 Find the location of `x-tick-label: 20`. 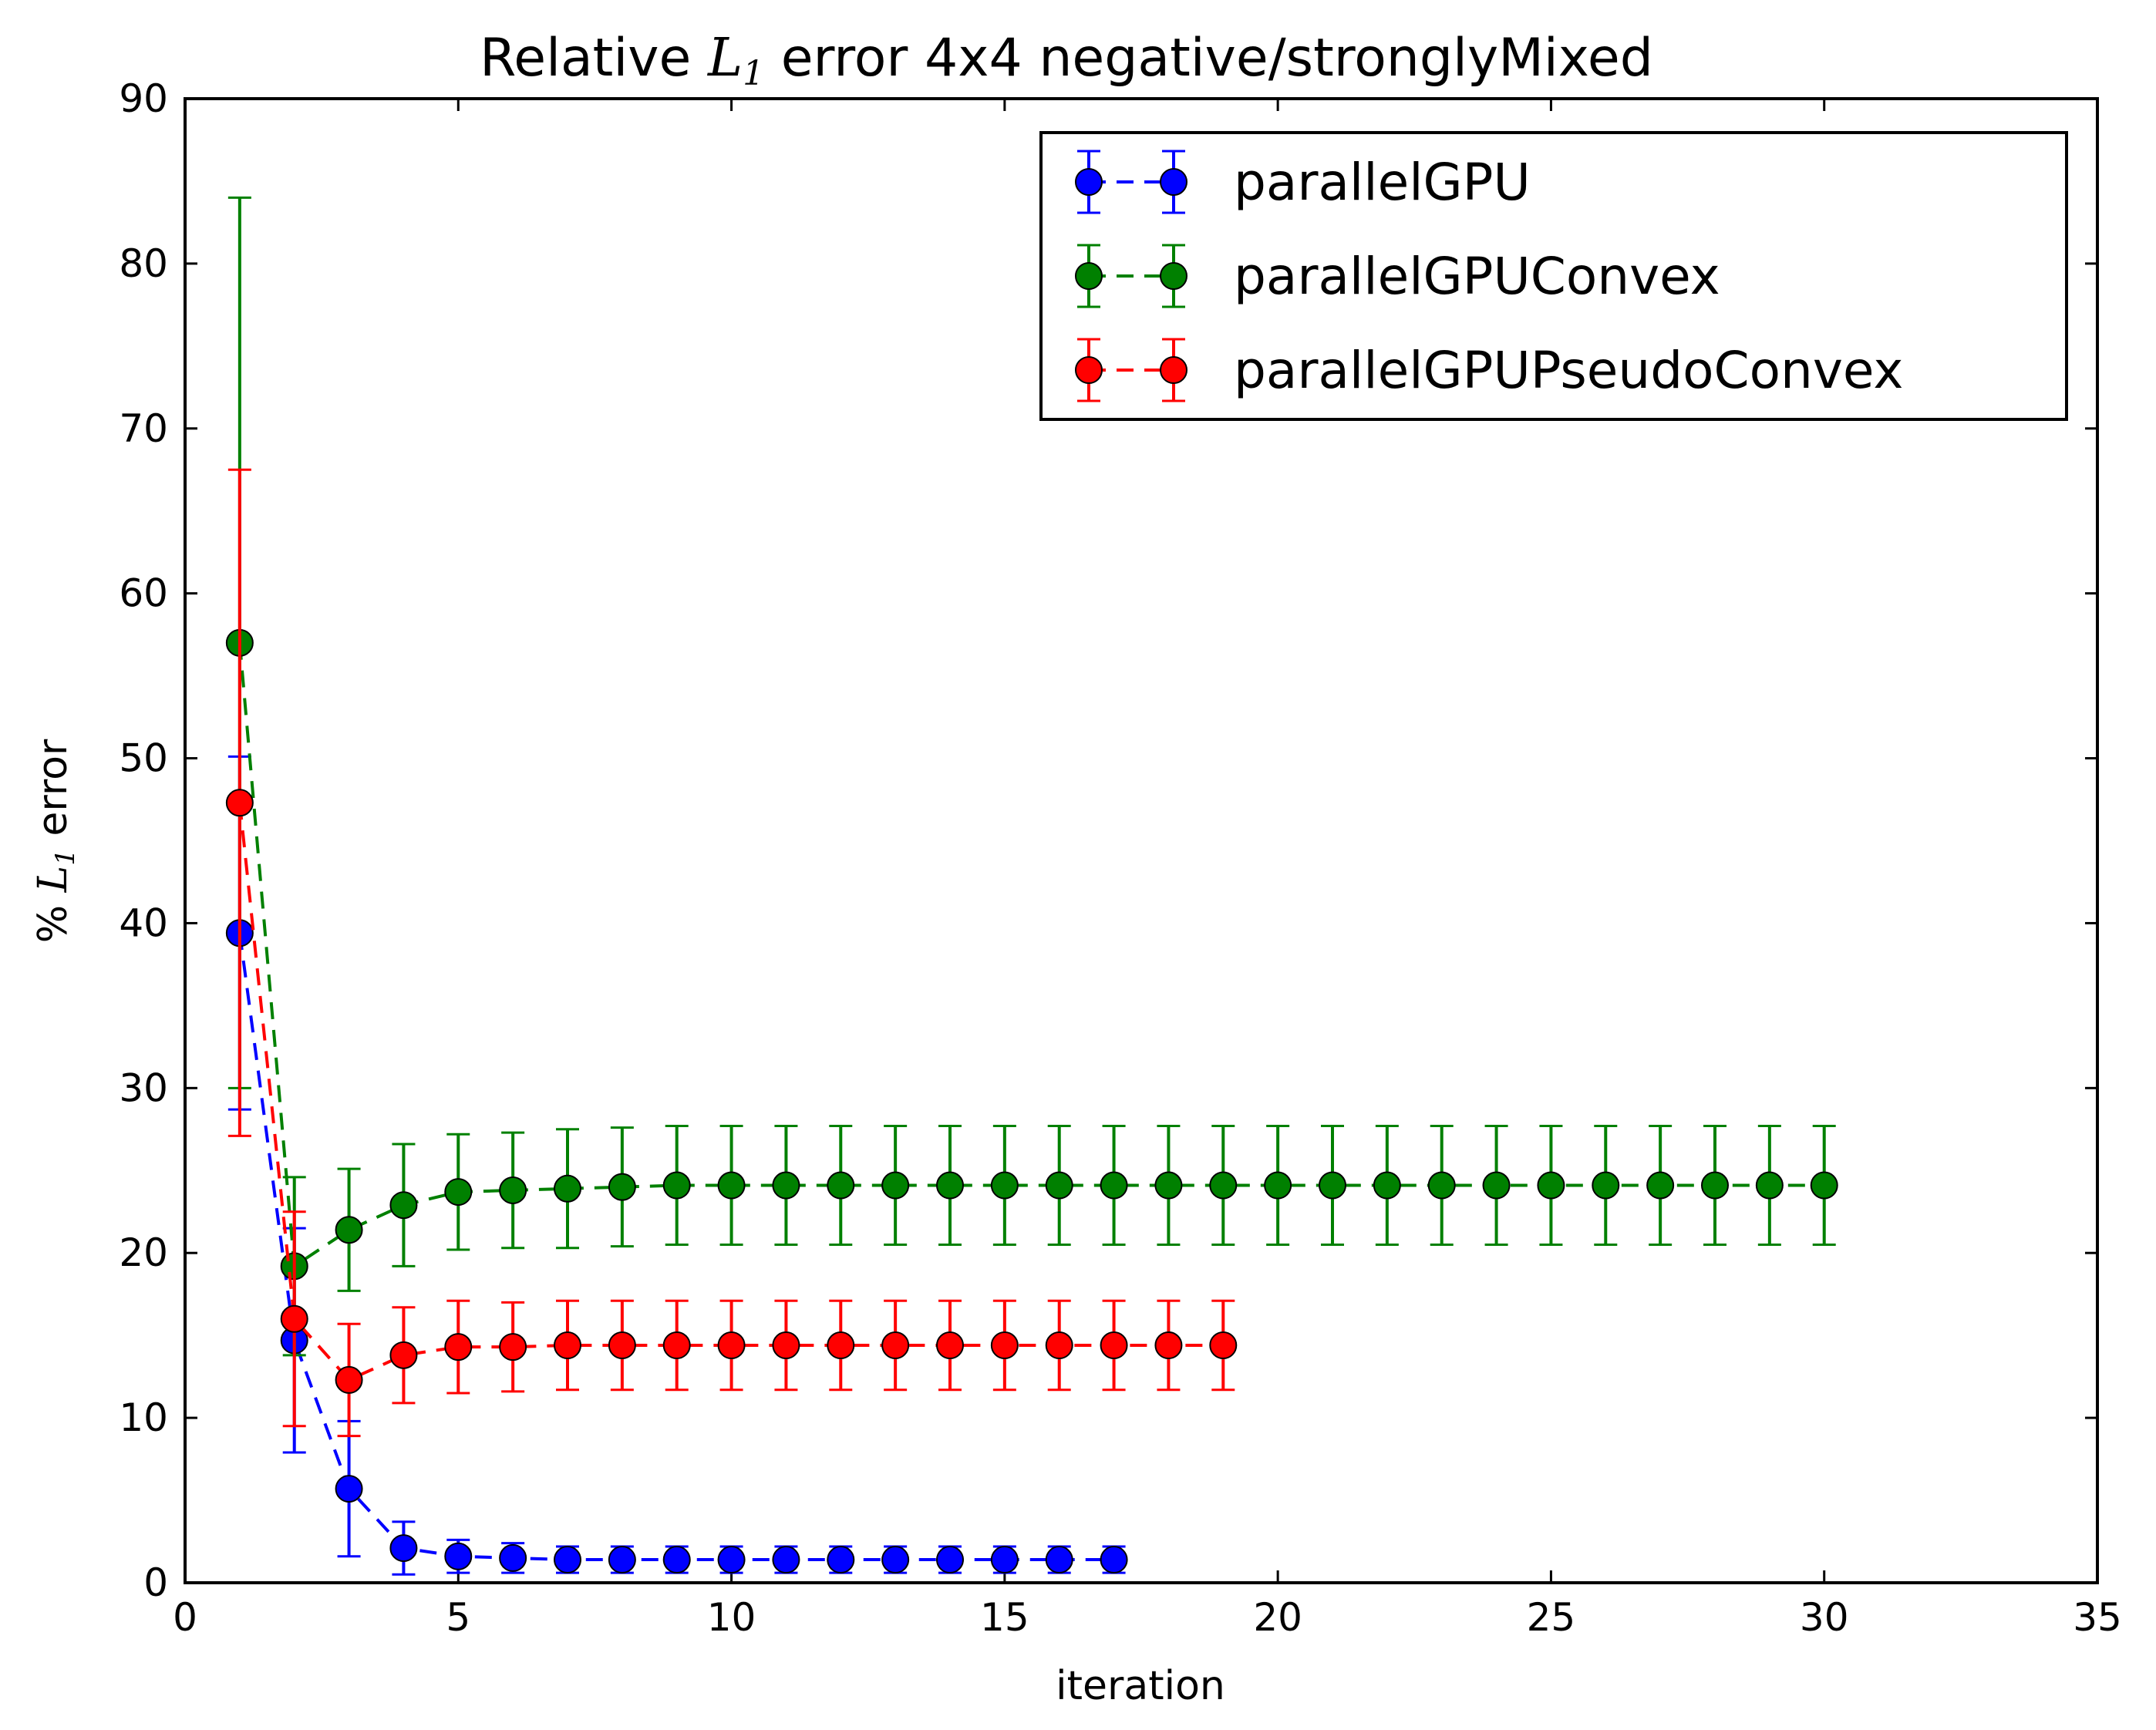

x-tick-label: 20 is located at coordinates (1278, 1617).